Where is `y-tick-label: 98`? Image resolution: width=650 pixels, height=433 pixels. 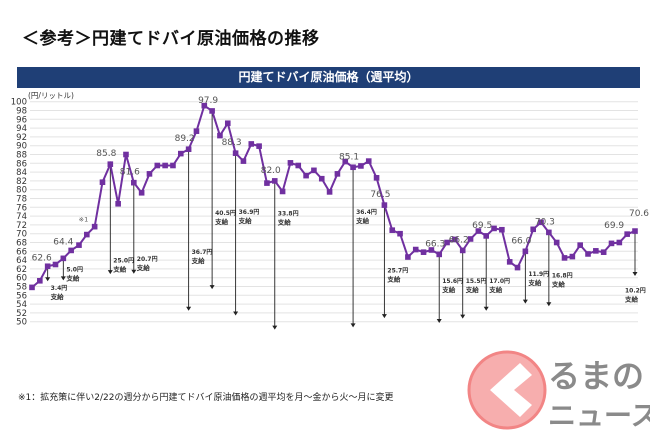
y-tick-label: 98 is located at coordinates (21, 112).